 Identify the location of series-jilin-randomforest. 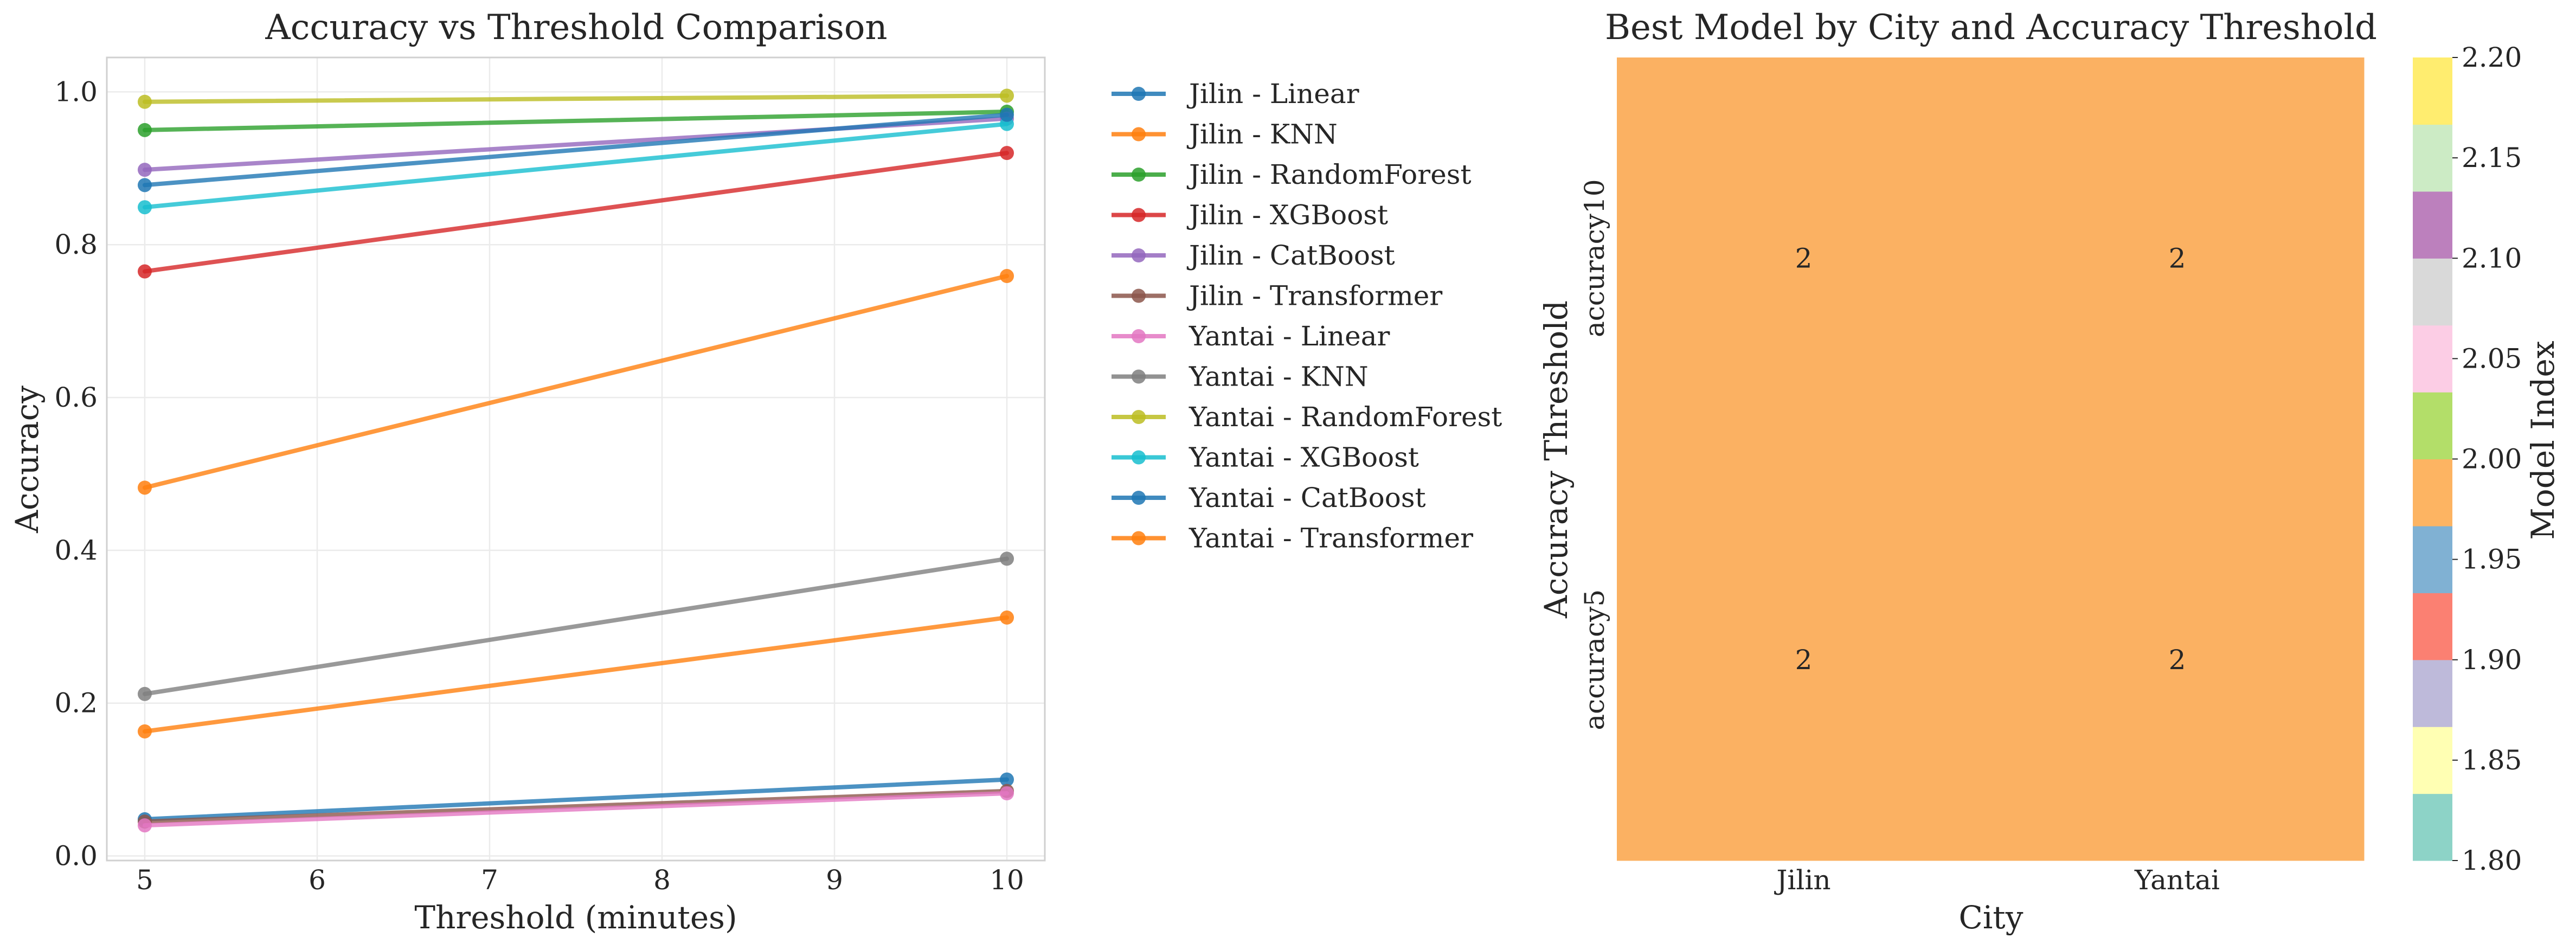
(575, 121).